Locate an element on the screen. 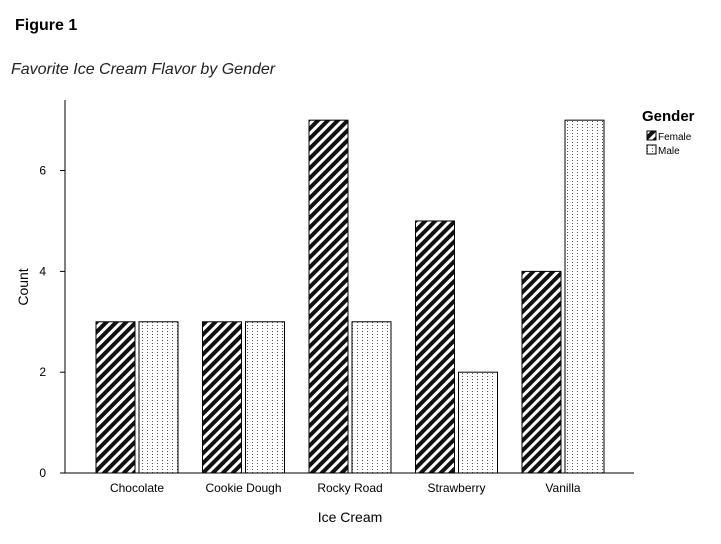 The height and width of the screenshot is (544, 721). legend-title: Gender is located at coordinates (668, 116).